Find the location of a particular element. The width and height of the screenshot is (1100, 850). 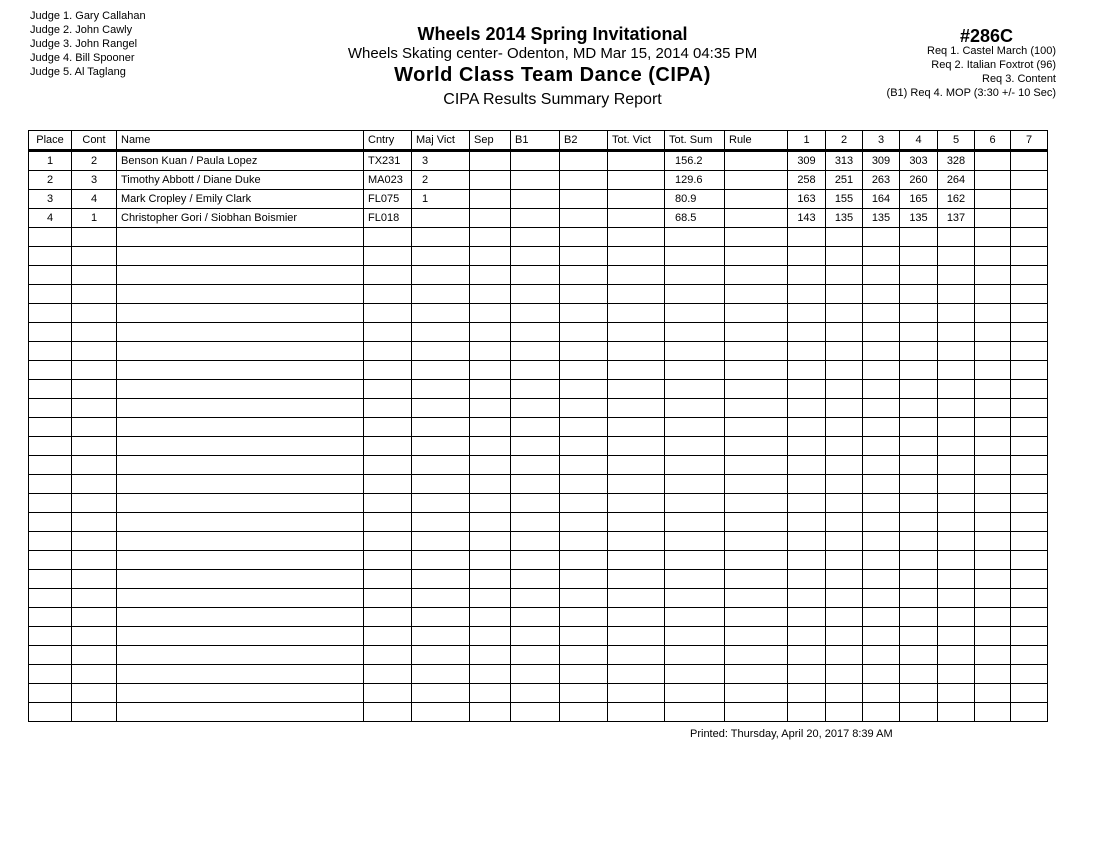

table-cell: 135 is located at coordinates (881, 218).